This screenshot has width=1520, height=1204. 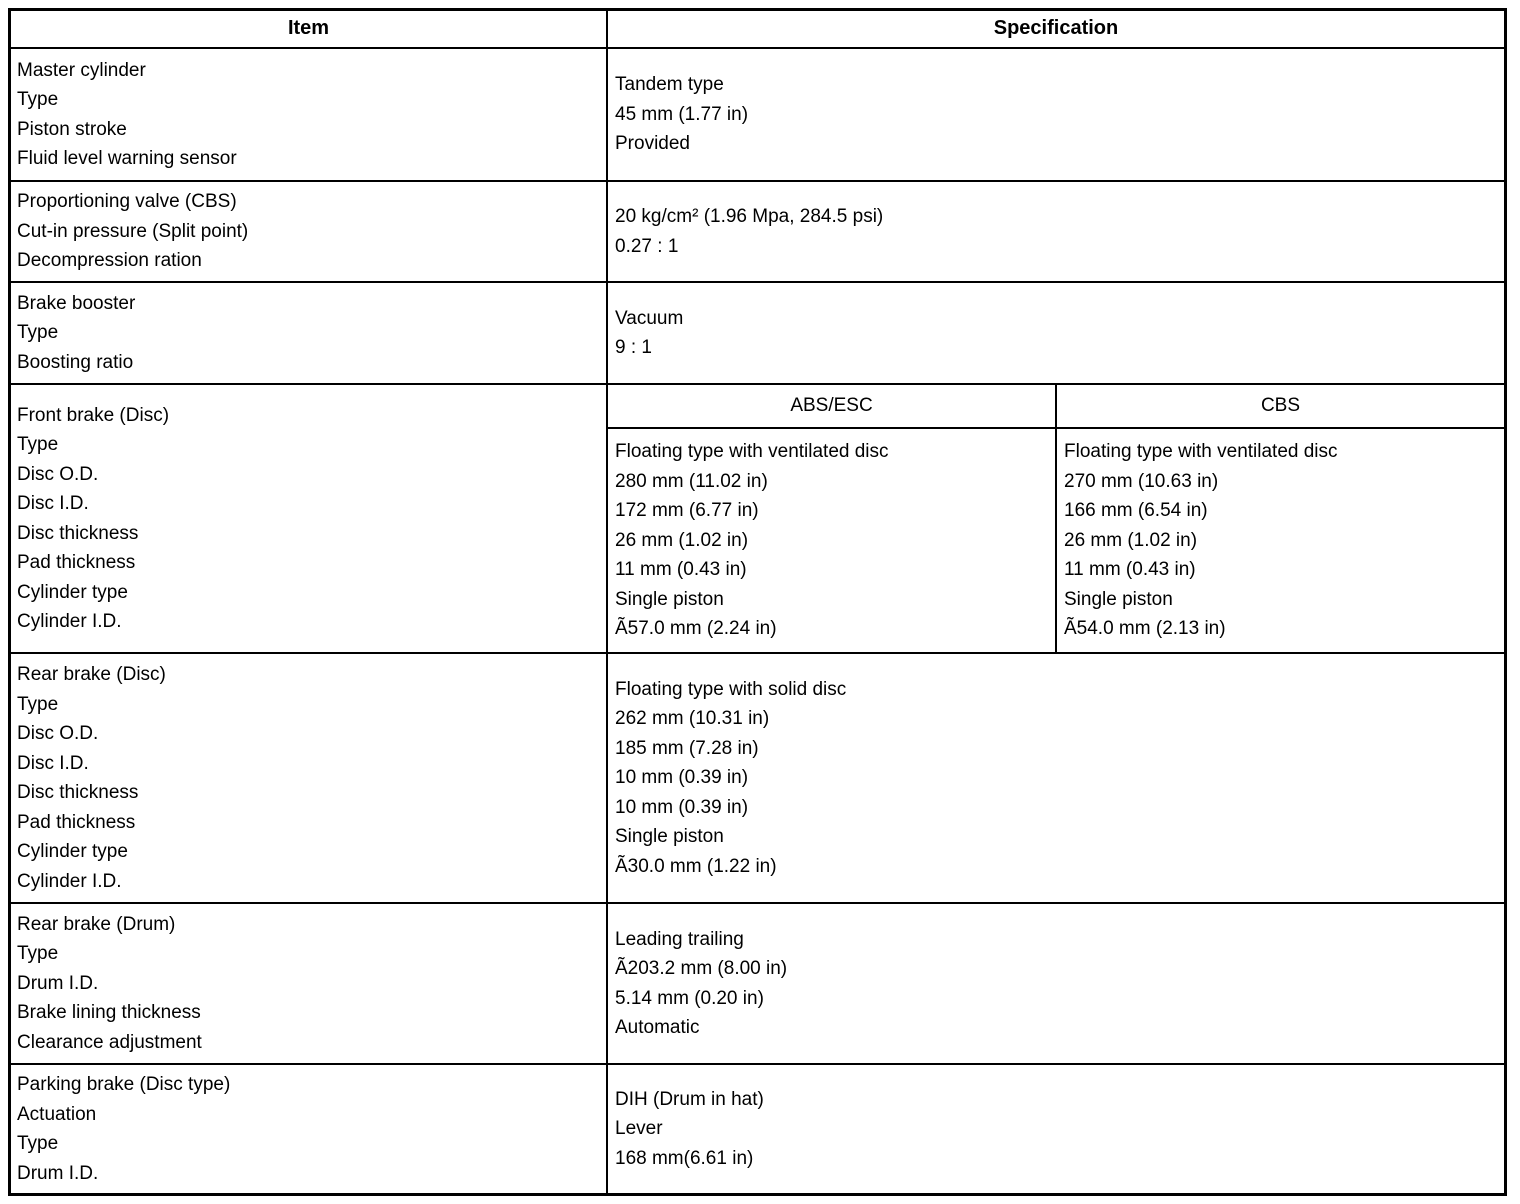 I want to click on cell-line: DIH (Drum in hat), so click(x=689, y=1099).